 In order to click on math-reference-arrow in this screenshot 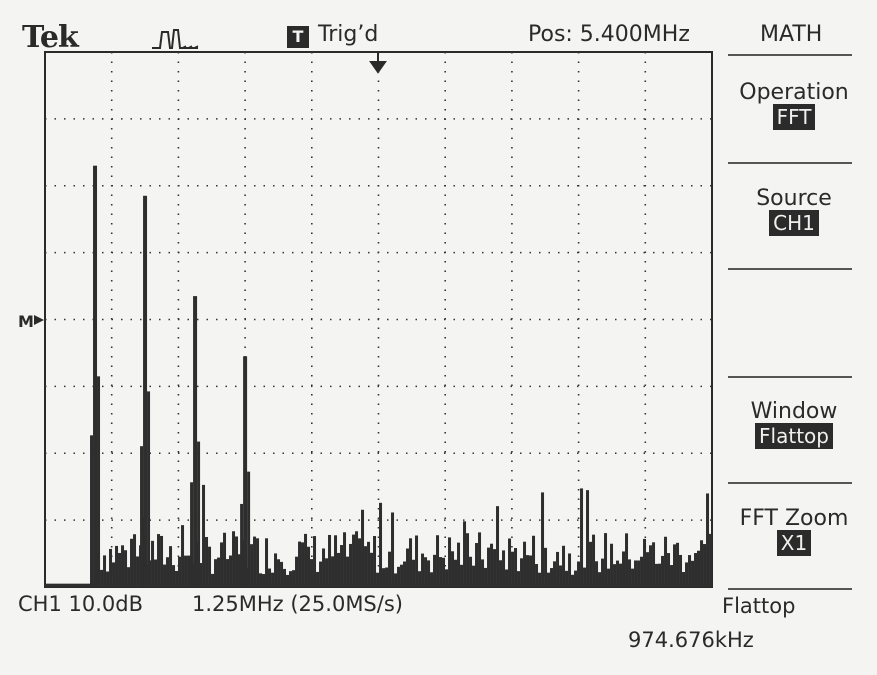, I will do `click(39, 320)`.